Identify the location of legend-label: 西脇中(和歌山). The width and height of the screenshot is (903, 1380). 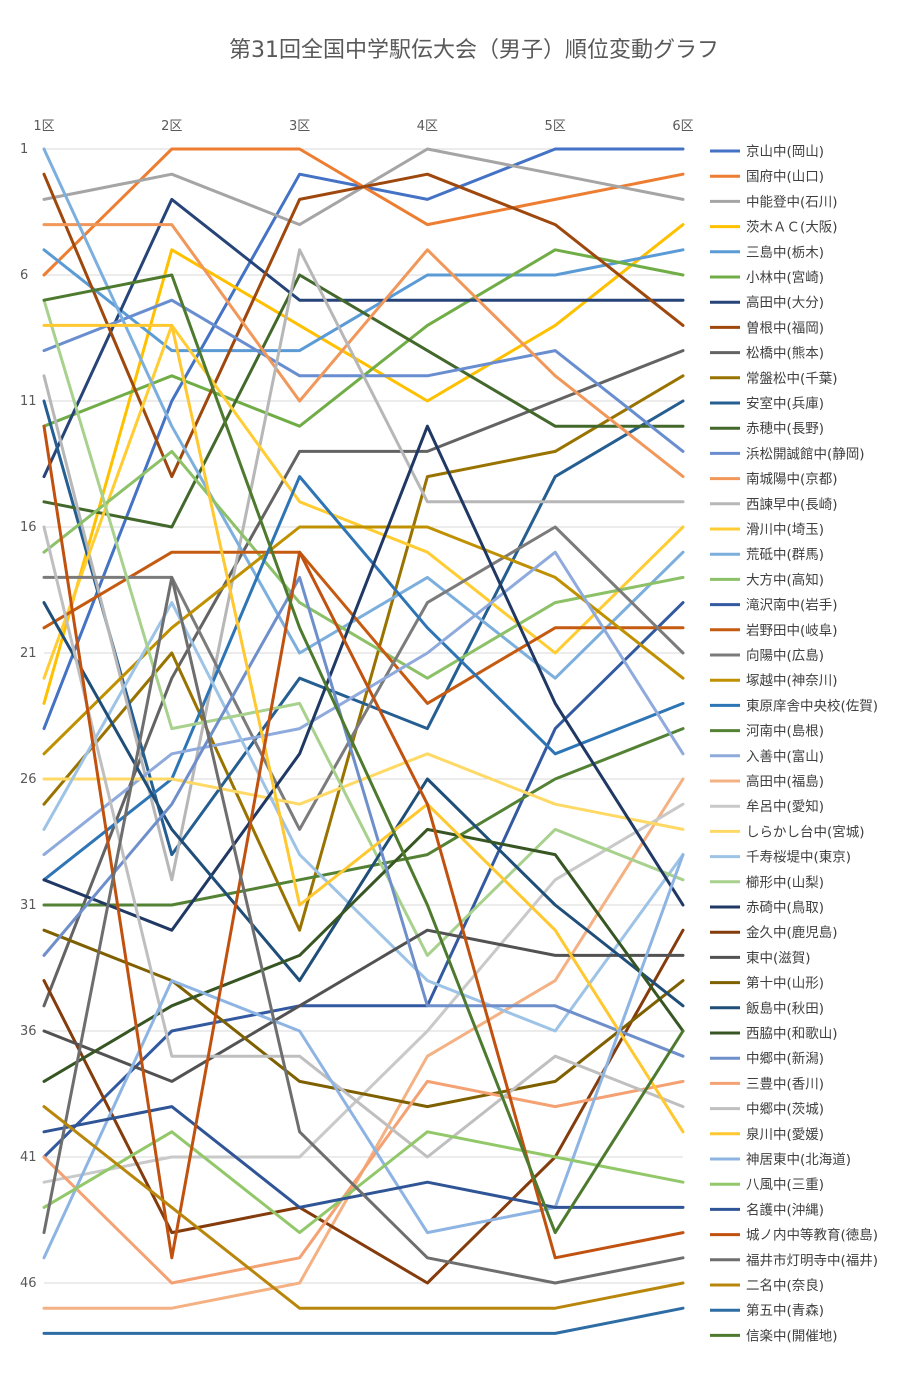
(792, 1034).